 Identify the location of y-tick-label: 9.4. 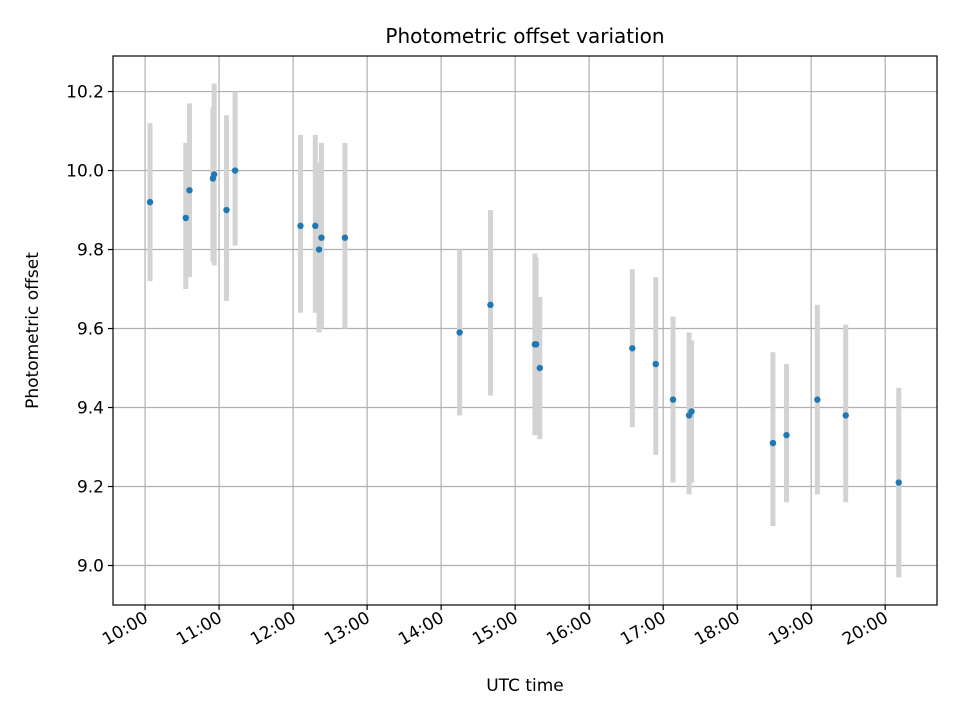
(90, 409).